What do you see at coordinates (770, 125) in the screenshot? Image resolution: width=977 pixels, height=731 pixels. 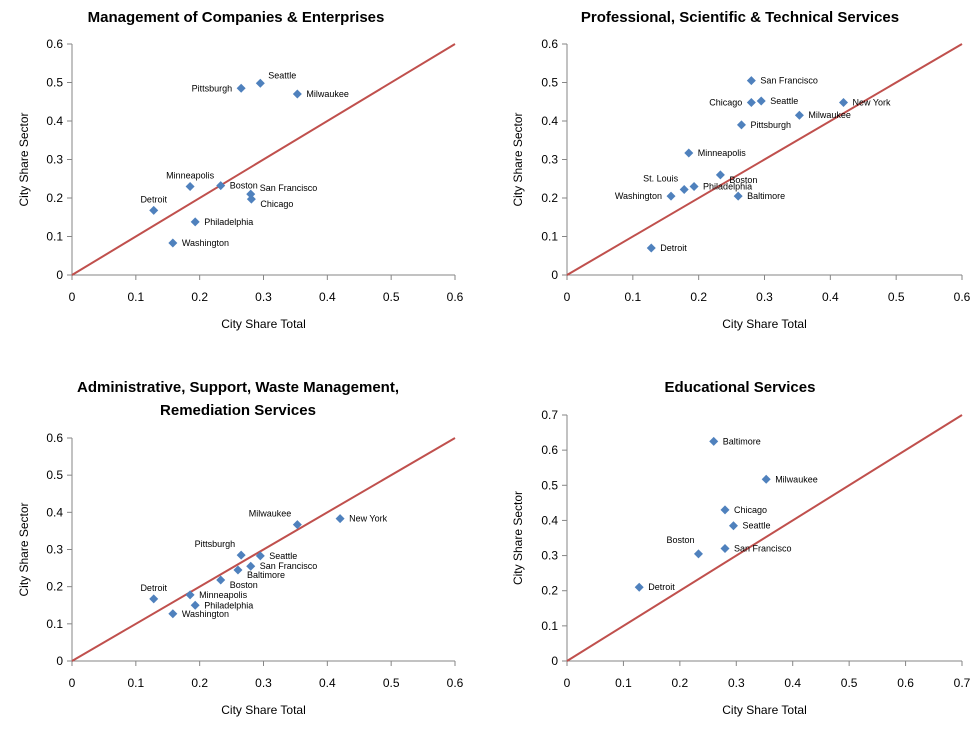 I see `data-point-label: Pittsburgh` at bounding box center [770, 125].